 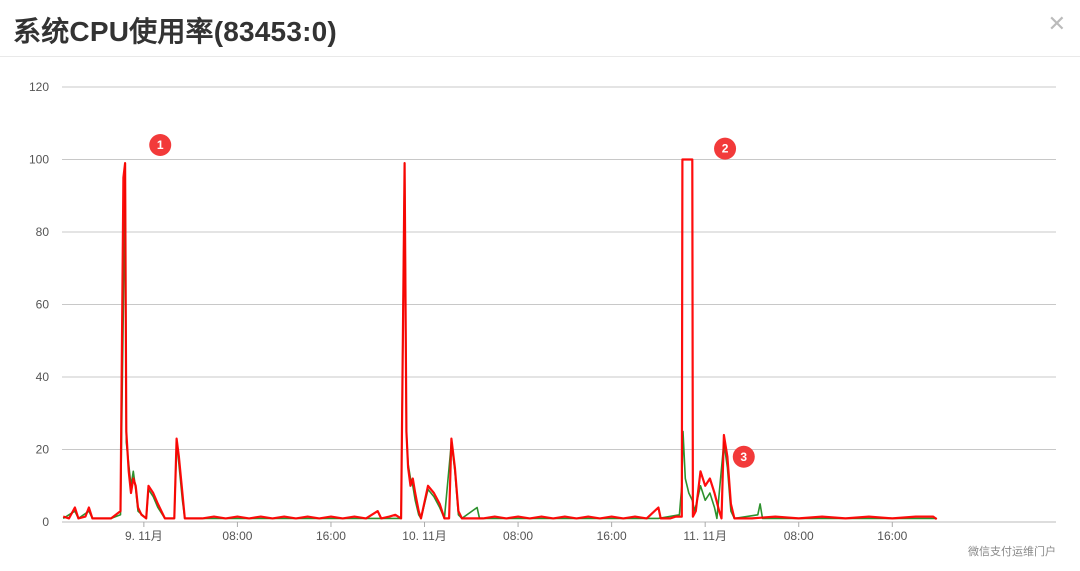 I want to click on y-tick-label-60: 60, so click(x=43, y=305).